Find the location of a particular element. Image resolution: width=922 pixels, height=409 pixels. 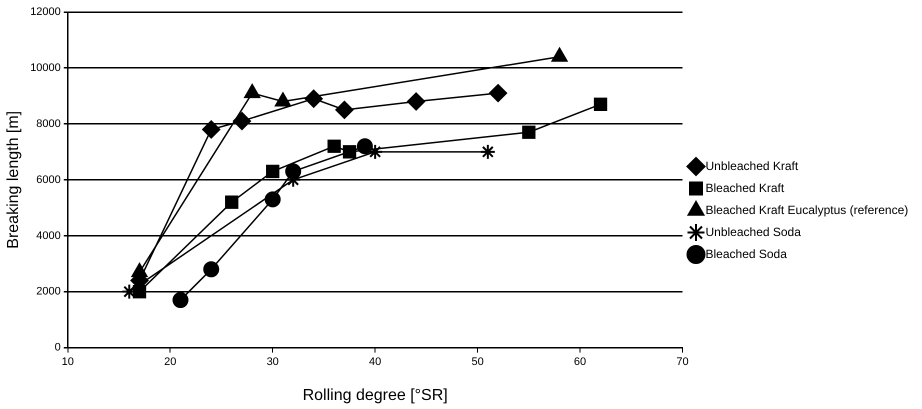

legend-label: Unbleached Soda is located at coordinates (754, 231).